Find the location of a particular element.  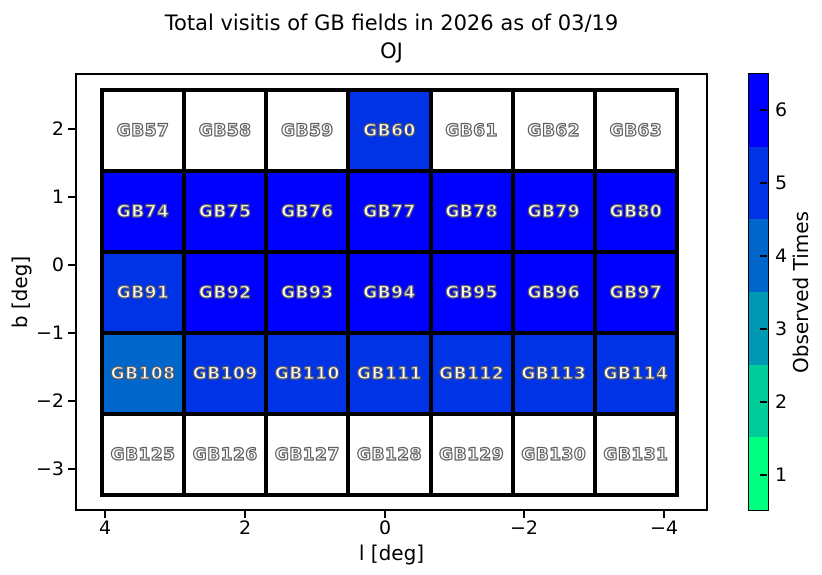

field-cell-GB92: GB92 is located at coordinates (225, 292).